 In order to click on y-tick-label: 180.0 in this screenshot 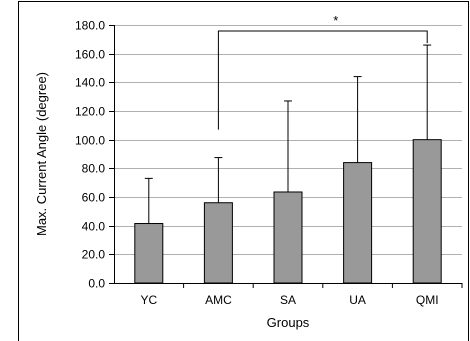, I will do `click(90, 26)`.